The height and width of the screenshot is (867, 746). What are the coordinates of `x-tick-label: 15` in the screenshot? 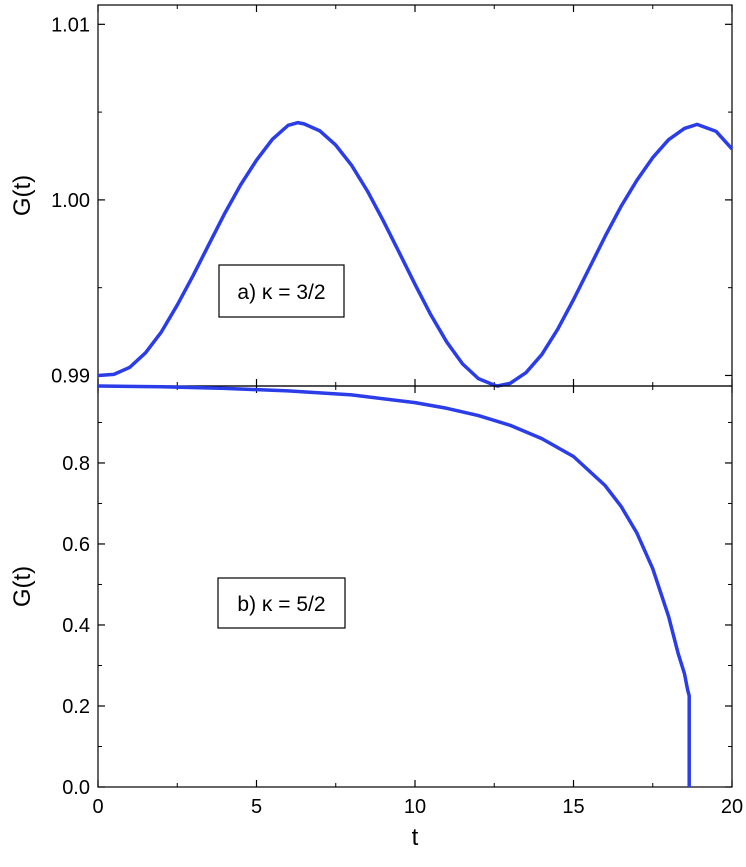 It's located at (573, 807).